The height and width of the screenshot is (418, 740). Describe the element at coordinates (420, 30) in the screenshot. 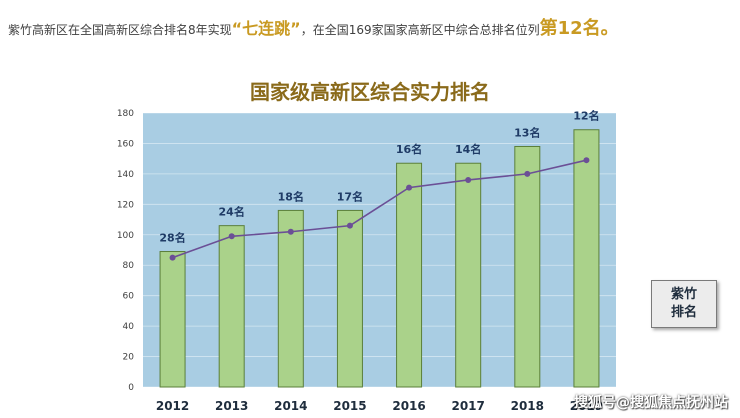

I see `headline-mid: ，在全国169家国家高新区中综合总排名位列` at that location.